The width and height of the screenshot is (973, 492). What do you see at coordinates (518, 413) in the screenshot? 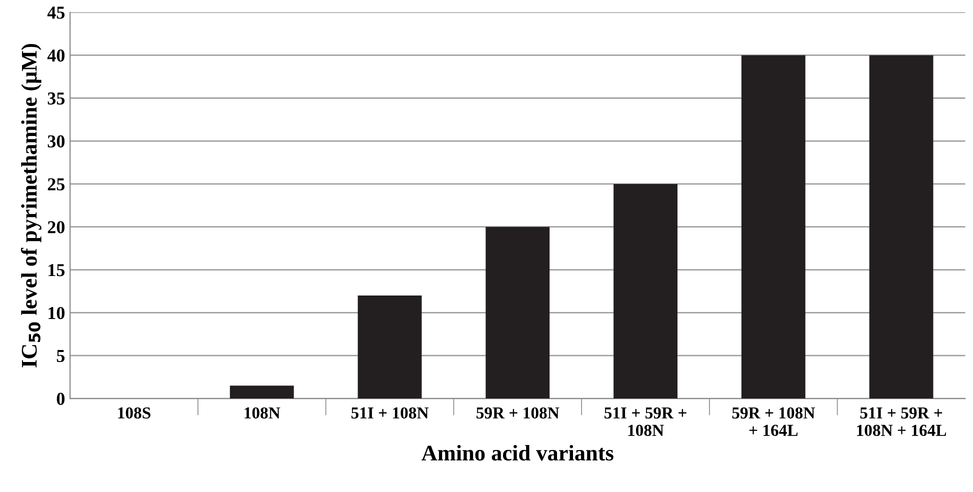
I see `x-tick-label: 59R + 108N` at bounding box center [518, 413].